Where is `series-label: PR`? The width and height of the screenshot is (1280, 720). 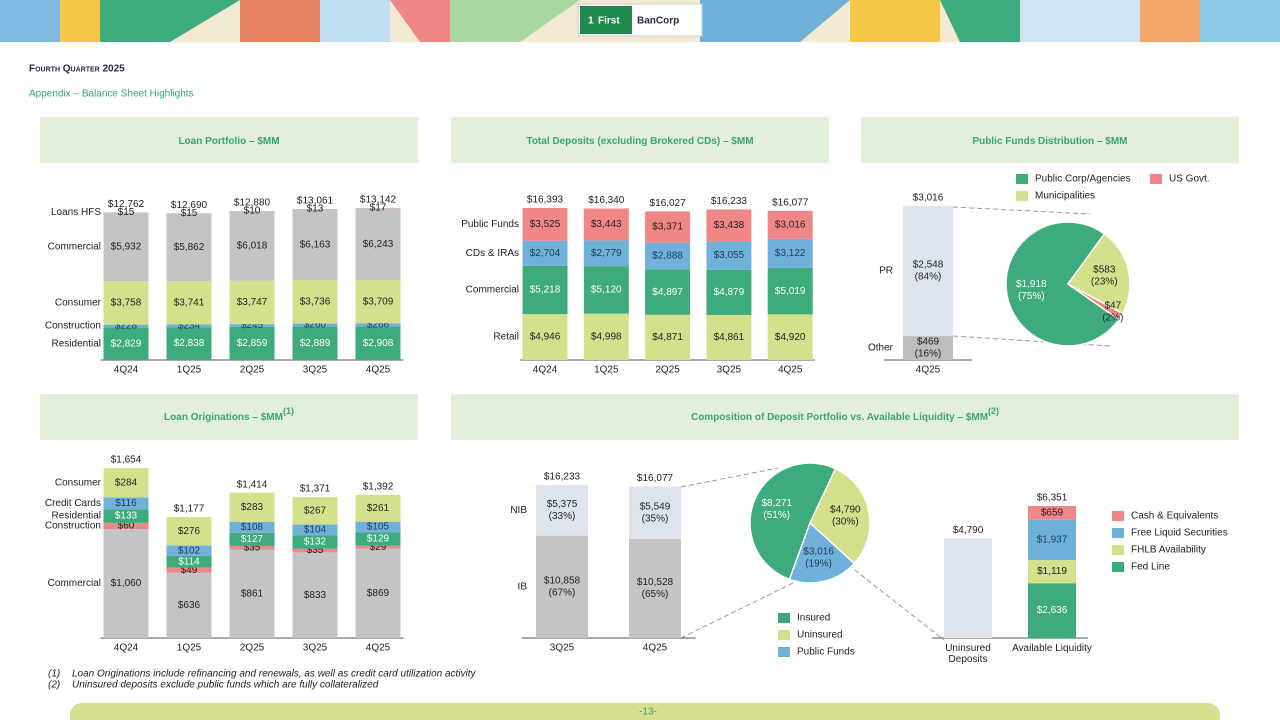 series-label: PR is located at coordinates (886, 271).